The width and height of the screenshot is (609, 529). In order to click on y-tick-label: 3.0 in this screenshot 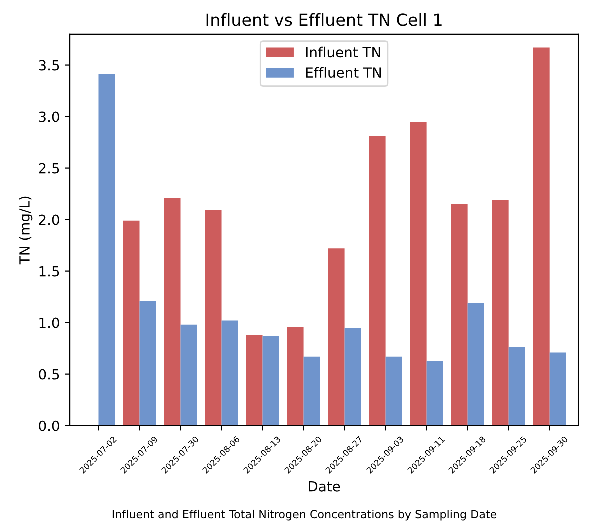, I will do `click(49, 117)`.